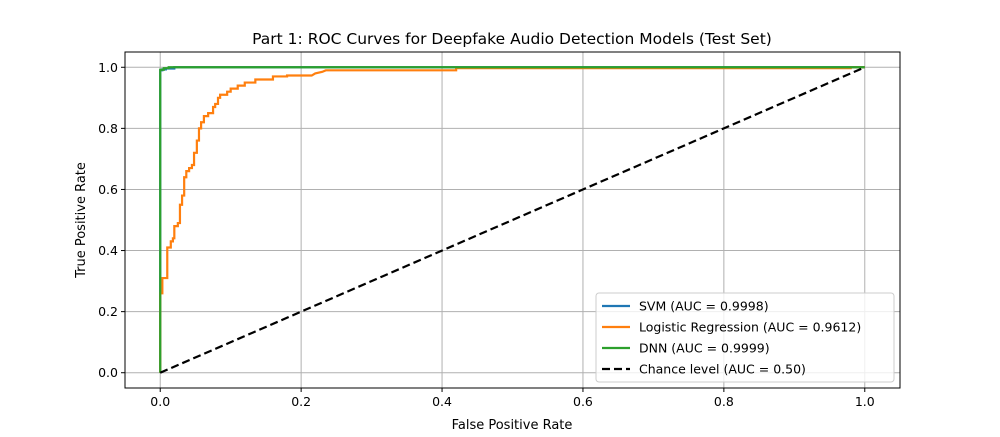  Describe the element at coordinates (108, 128) in the screenshot. I see `y-tick-label: 0.8` at that location.